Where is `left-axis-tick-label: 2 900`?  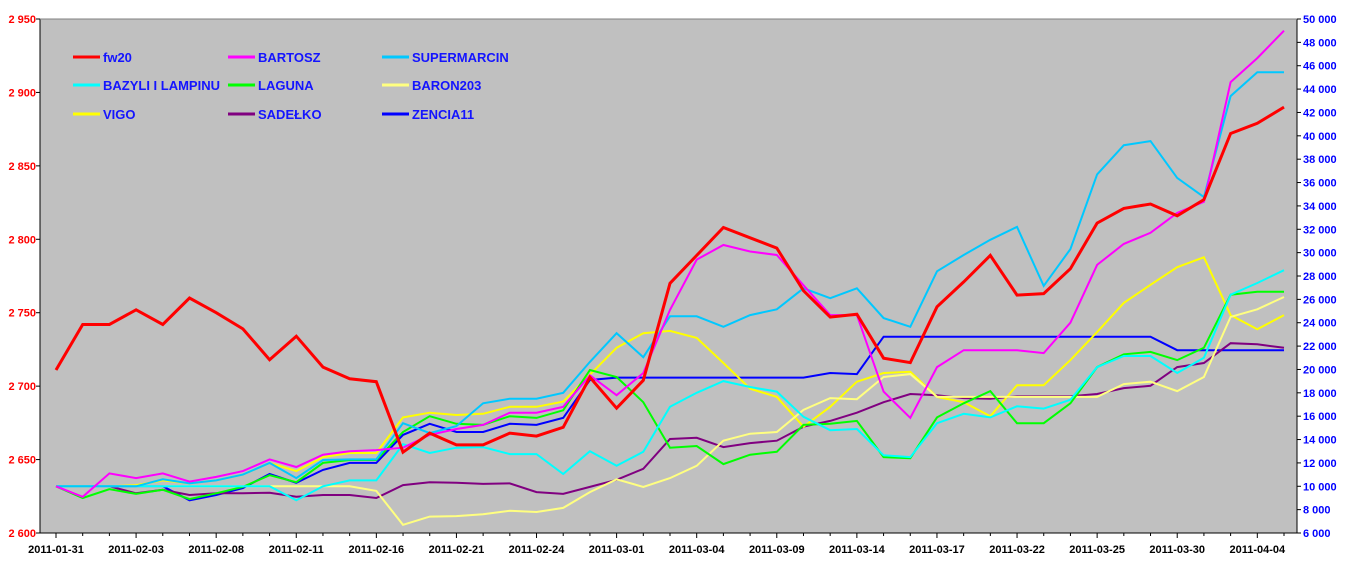
left-axis-tick-label: 2 900 is located at coordinates (22, 93).